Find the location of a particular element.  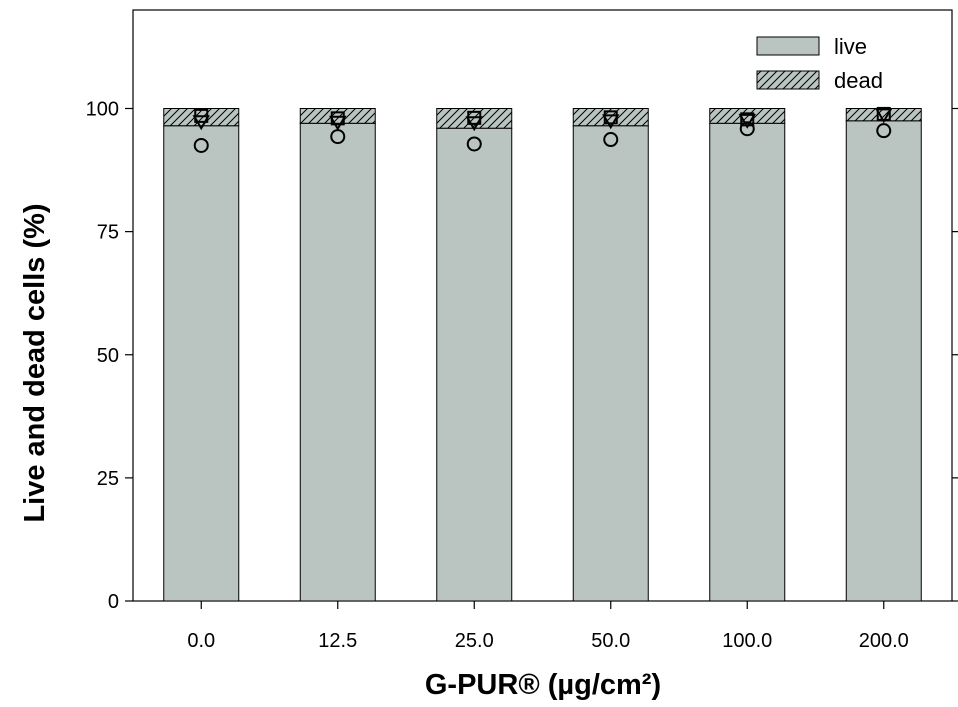

legend: live dead is located at coordinates (819, 63).